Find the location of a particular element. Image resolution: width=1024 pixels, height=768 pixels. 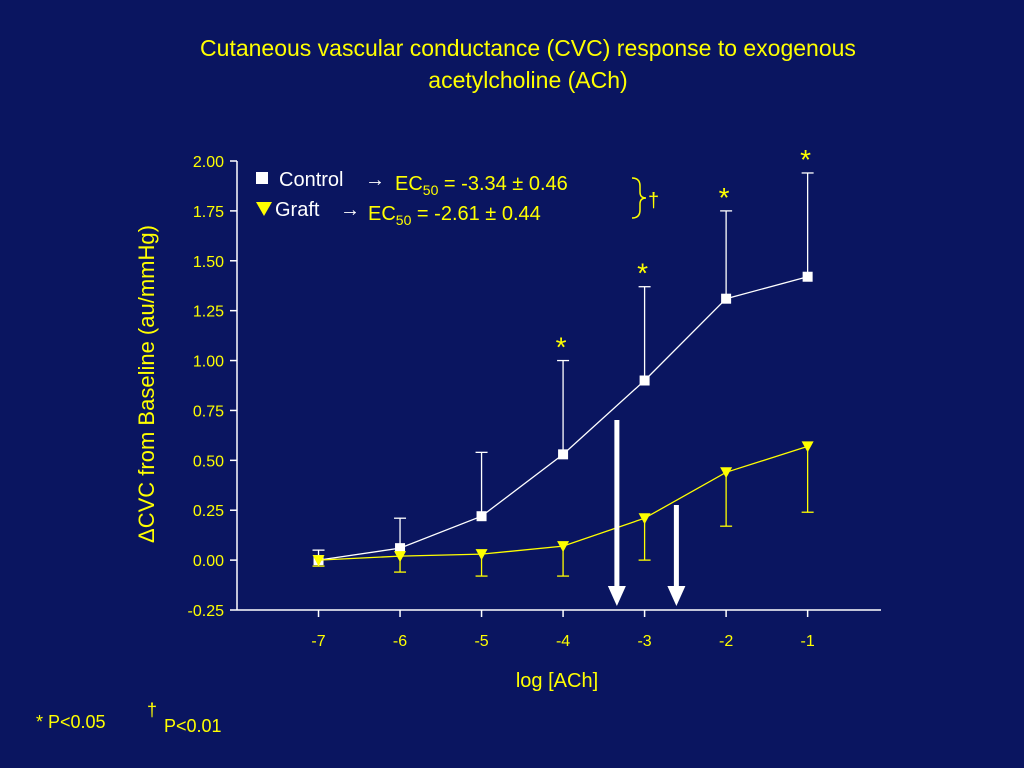

y-tick-label: 2.00 is located at coordinates (208, 162).